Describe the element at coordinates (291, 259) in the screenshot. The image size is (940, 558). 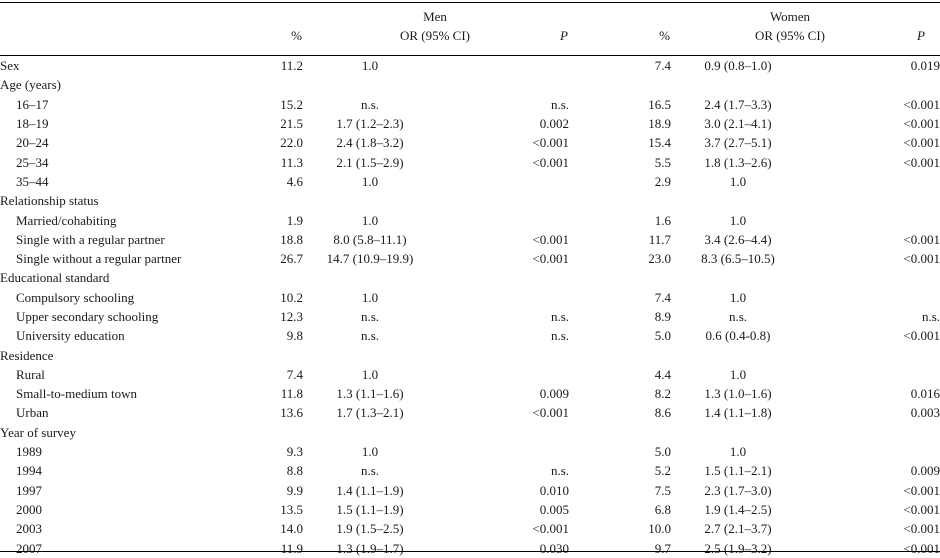
I see `men-pct-cell: 26.7` at that location.